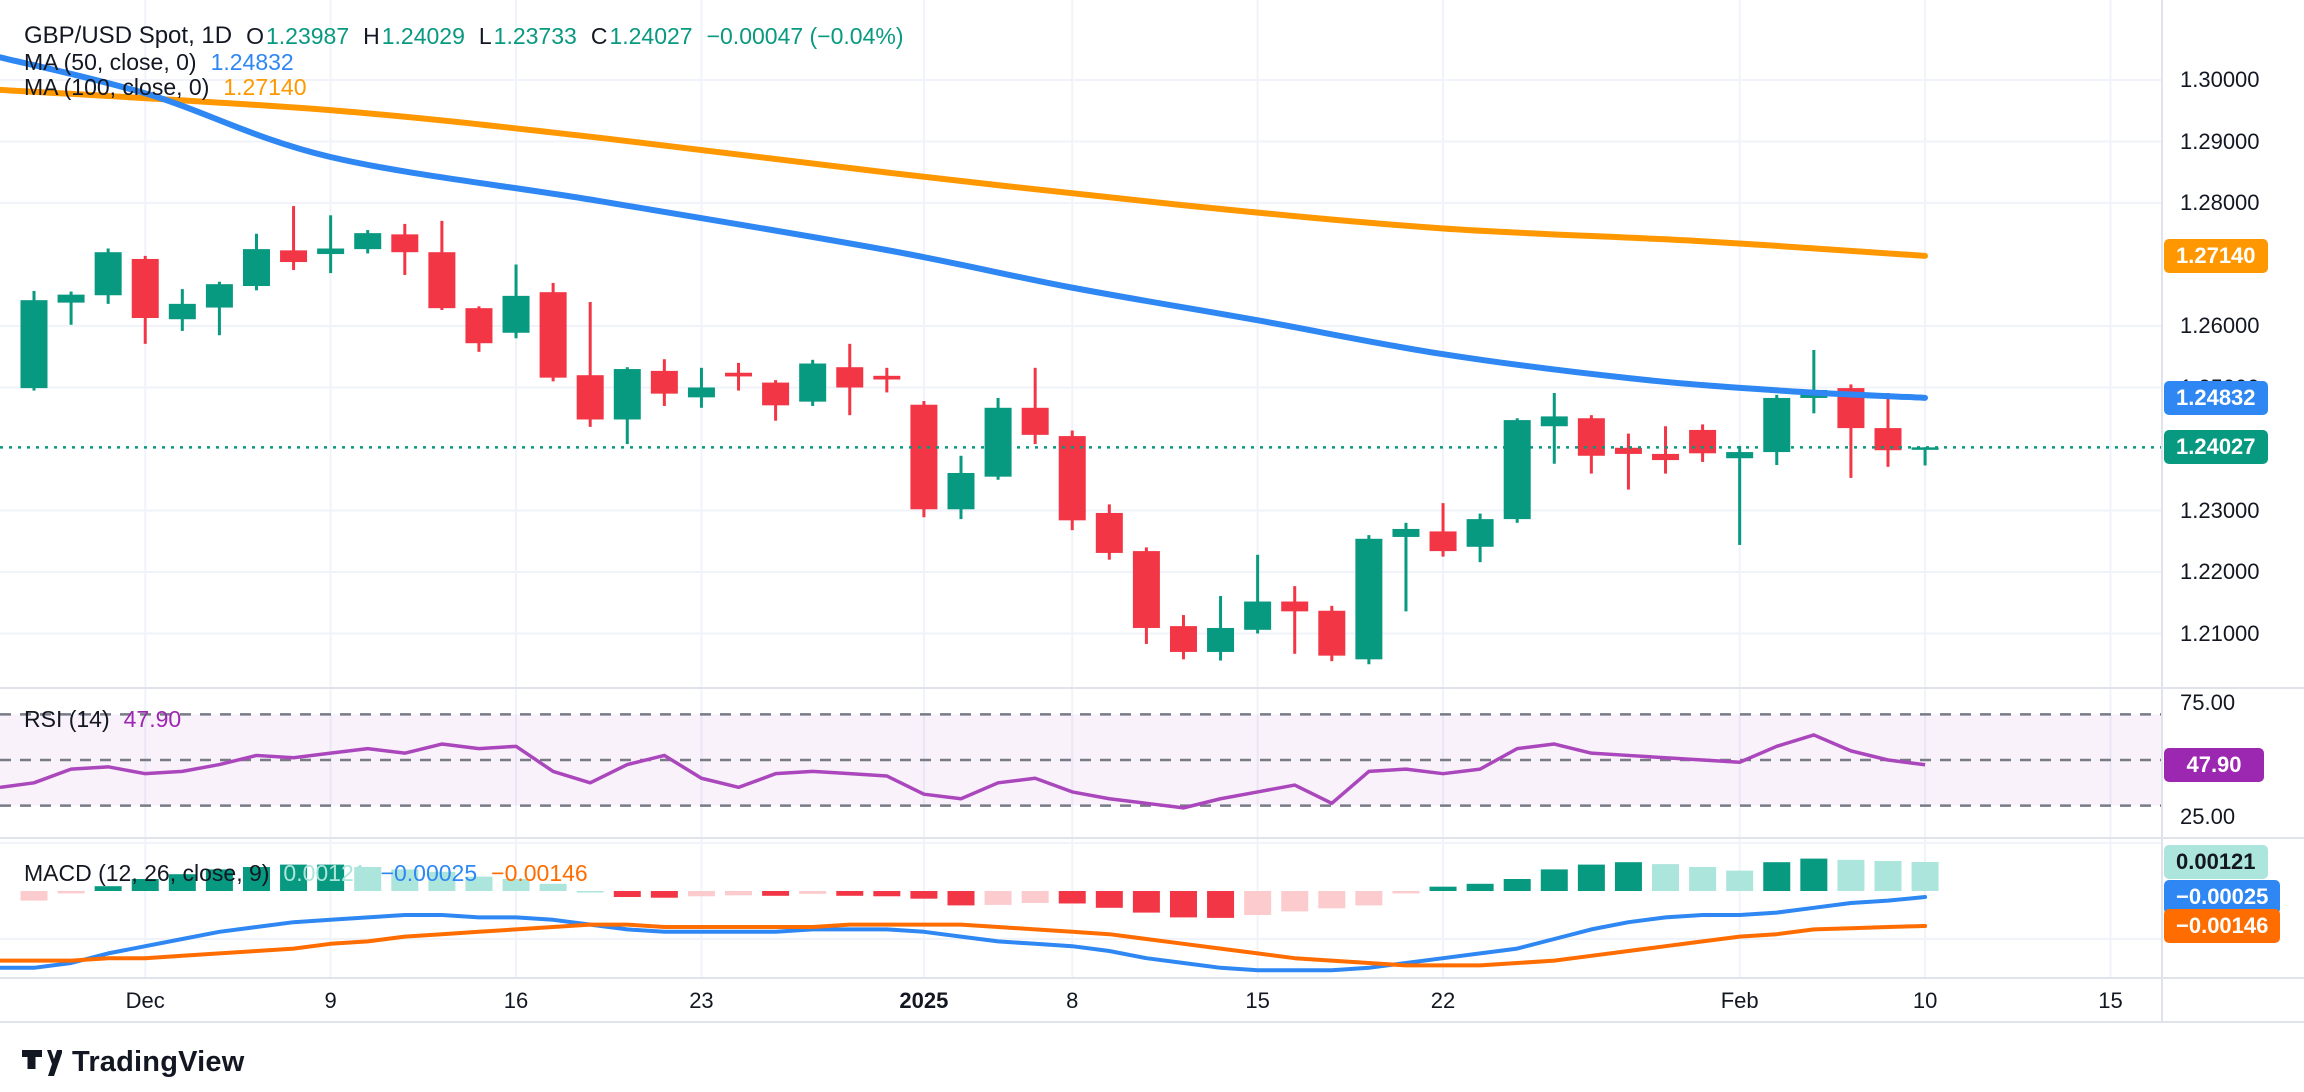  I want to click on rsi-tick-label: 75.00, so click(2208, 702).